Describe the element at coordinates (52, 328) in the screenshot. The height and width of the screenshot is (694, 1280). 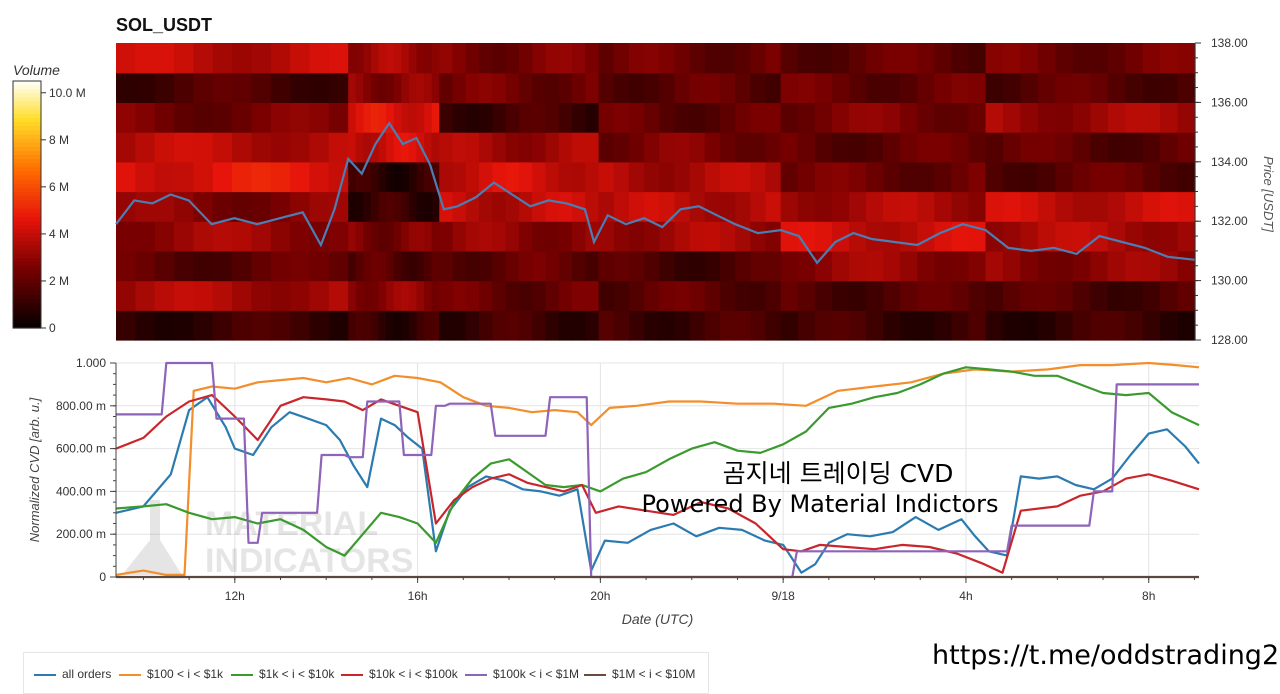
I see `colorbar-tick-label: 0` at that location.